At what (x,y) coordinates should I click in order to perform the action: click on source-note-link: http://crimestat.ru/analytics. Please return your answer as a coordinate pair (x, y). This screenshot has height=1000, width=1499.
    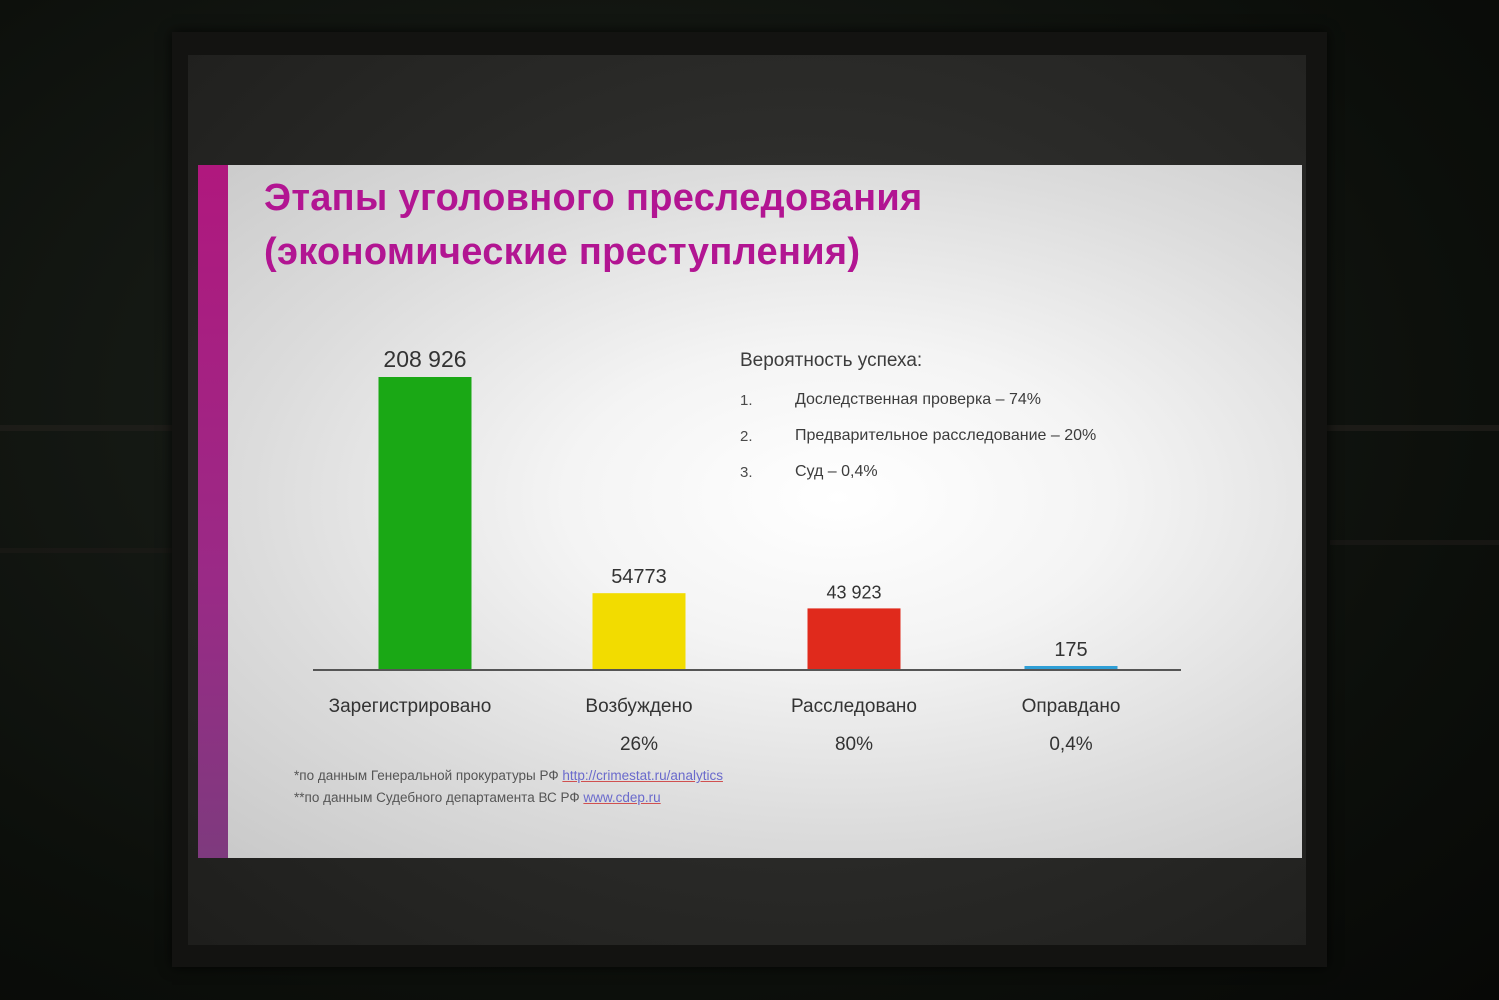
    Looking at the image, I should click on (642, 775).